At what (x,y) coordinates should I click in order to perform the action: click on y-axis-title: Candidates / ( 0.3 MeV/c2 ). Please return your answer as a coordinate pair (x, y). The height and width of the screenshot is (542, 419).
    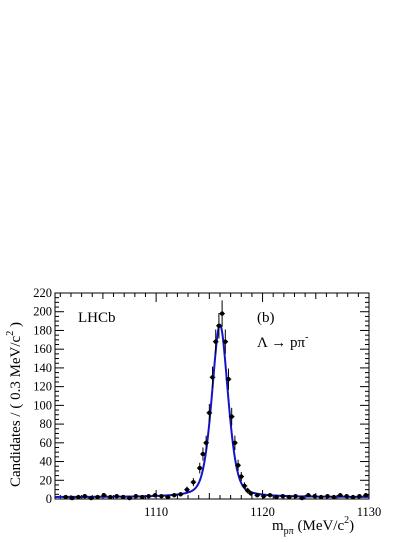
    Looking at the image, I should click on (14, 404).